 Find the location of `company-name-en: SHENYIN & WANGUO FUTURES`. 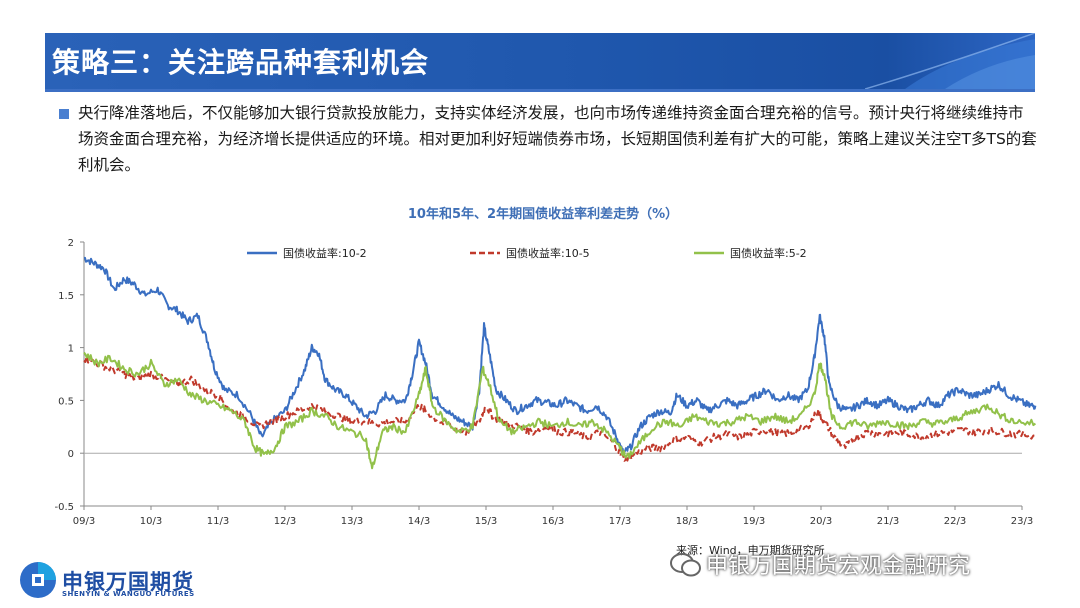

company-name-en: SHENYIN & WANGUO FUTURES is located at coordinates (128, 594).